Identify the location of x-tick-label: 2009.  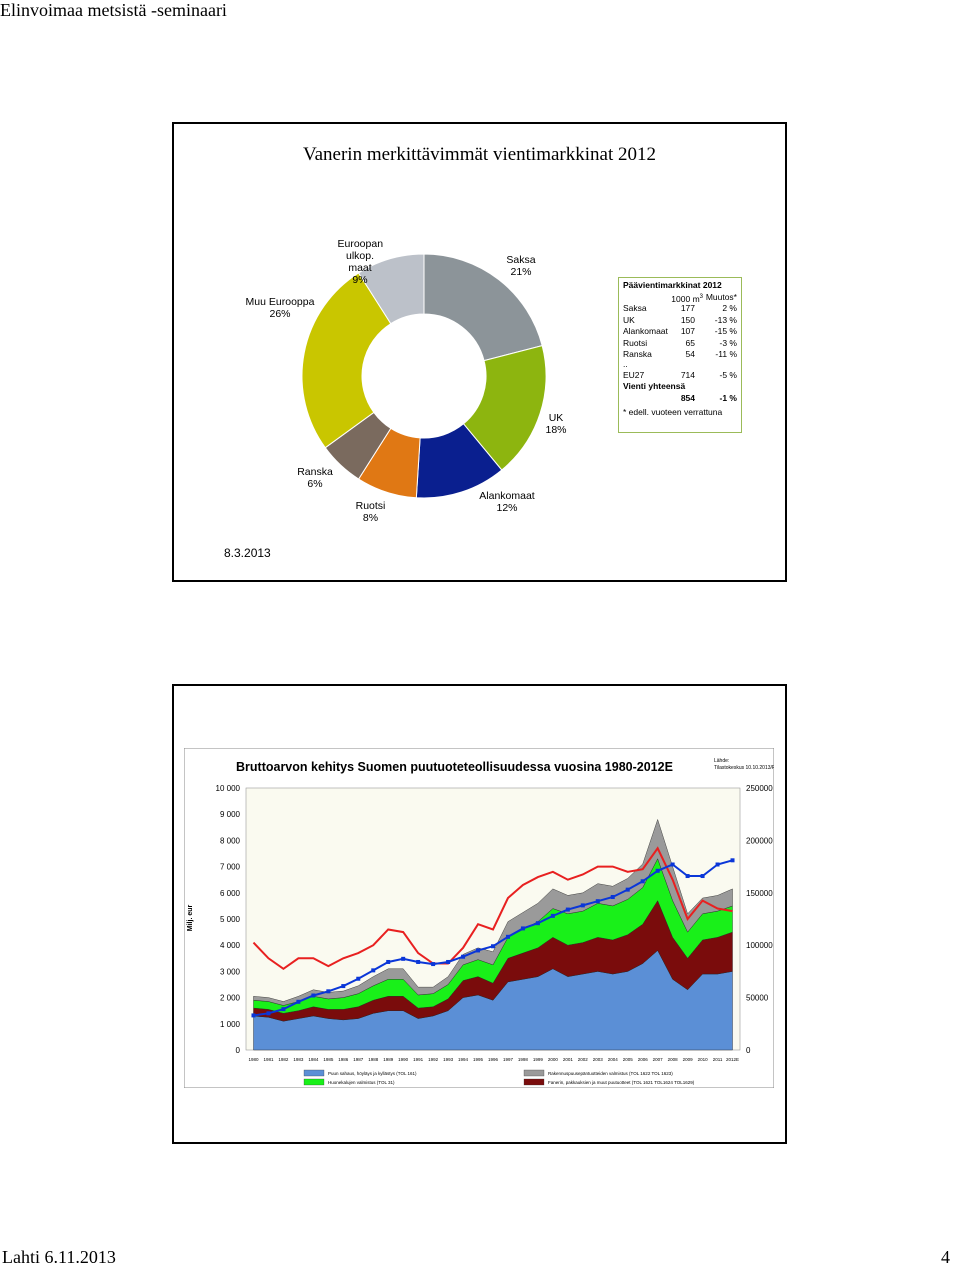
(688, 1059).